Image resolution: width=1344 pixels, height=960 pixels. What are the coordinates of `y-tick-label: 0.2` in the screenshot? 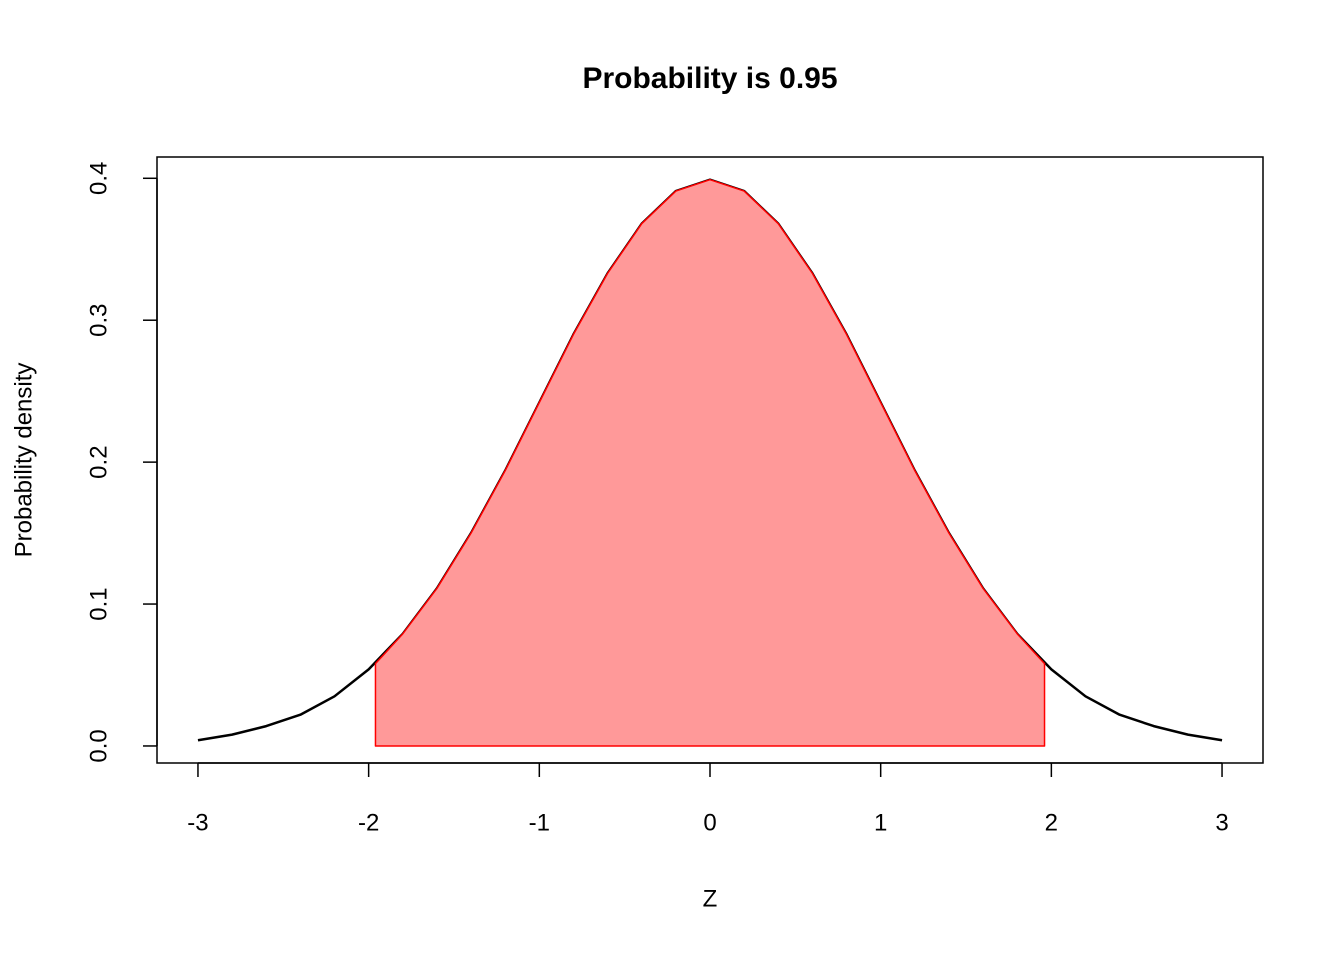 It's located at (98, 461).